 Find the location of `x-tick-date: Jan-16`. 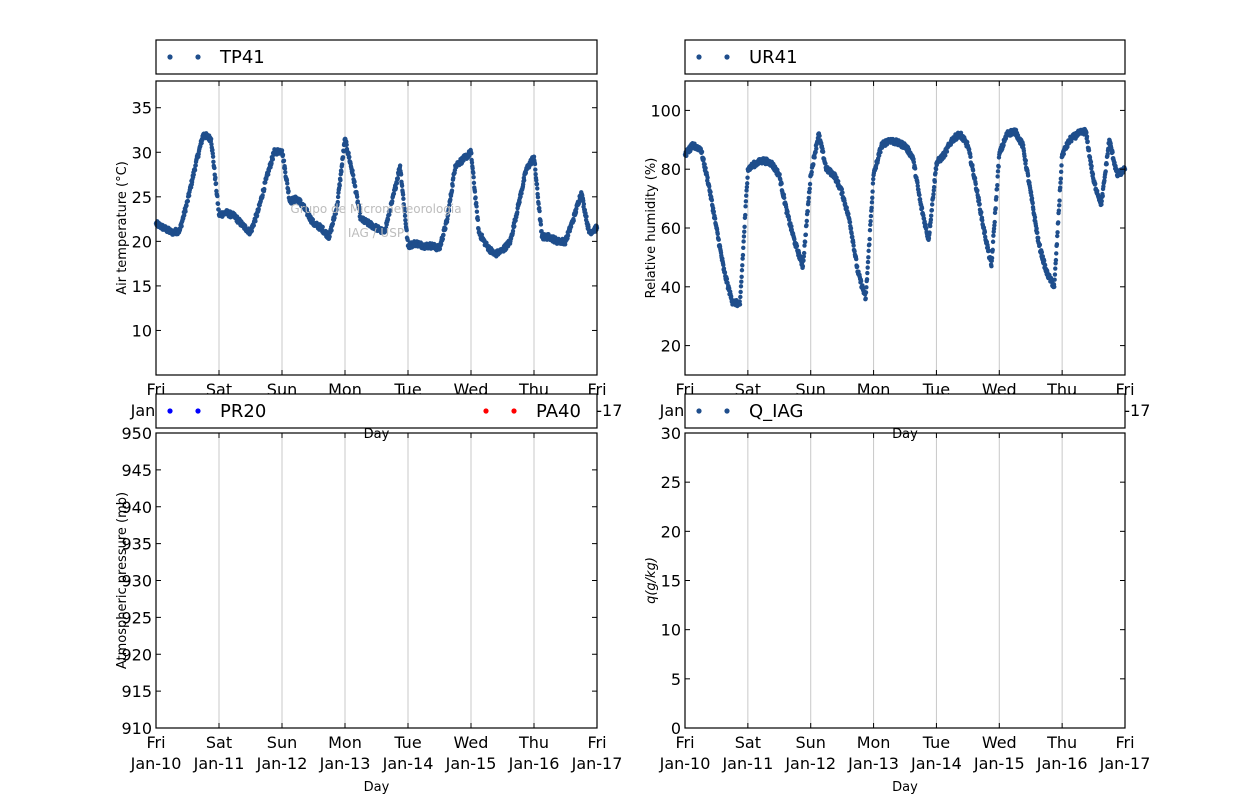

x-tick-date: Jan-16 is located at coordinates (534, 763).